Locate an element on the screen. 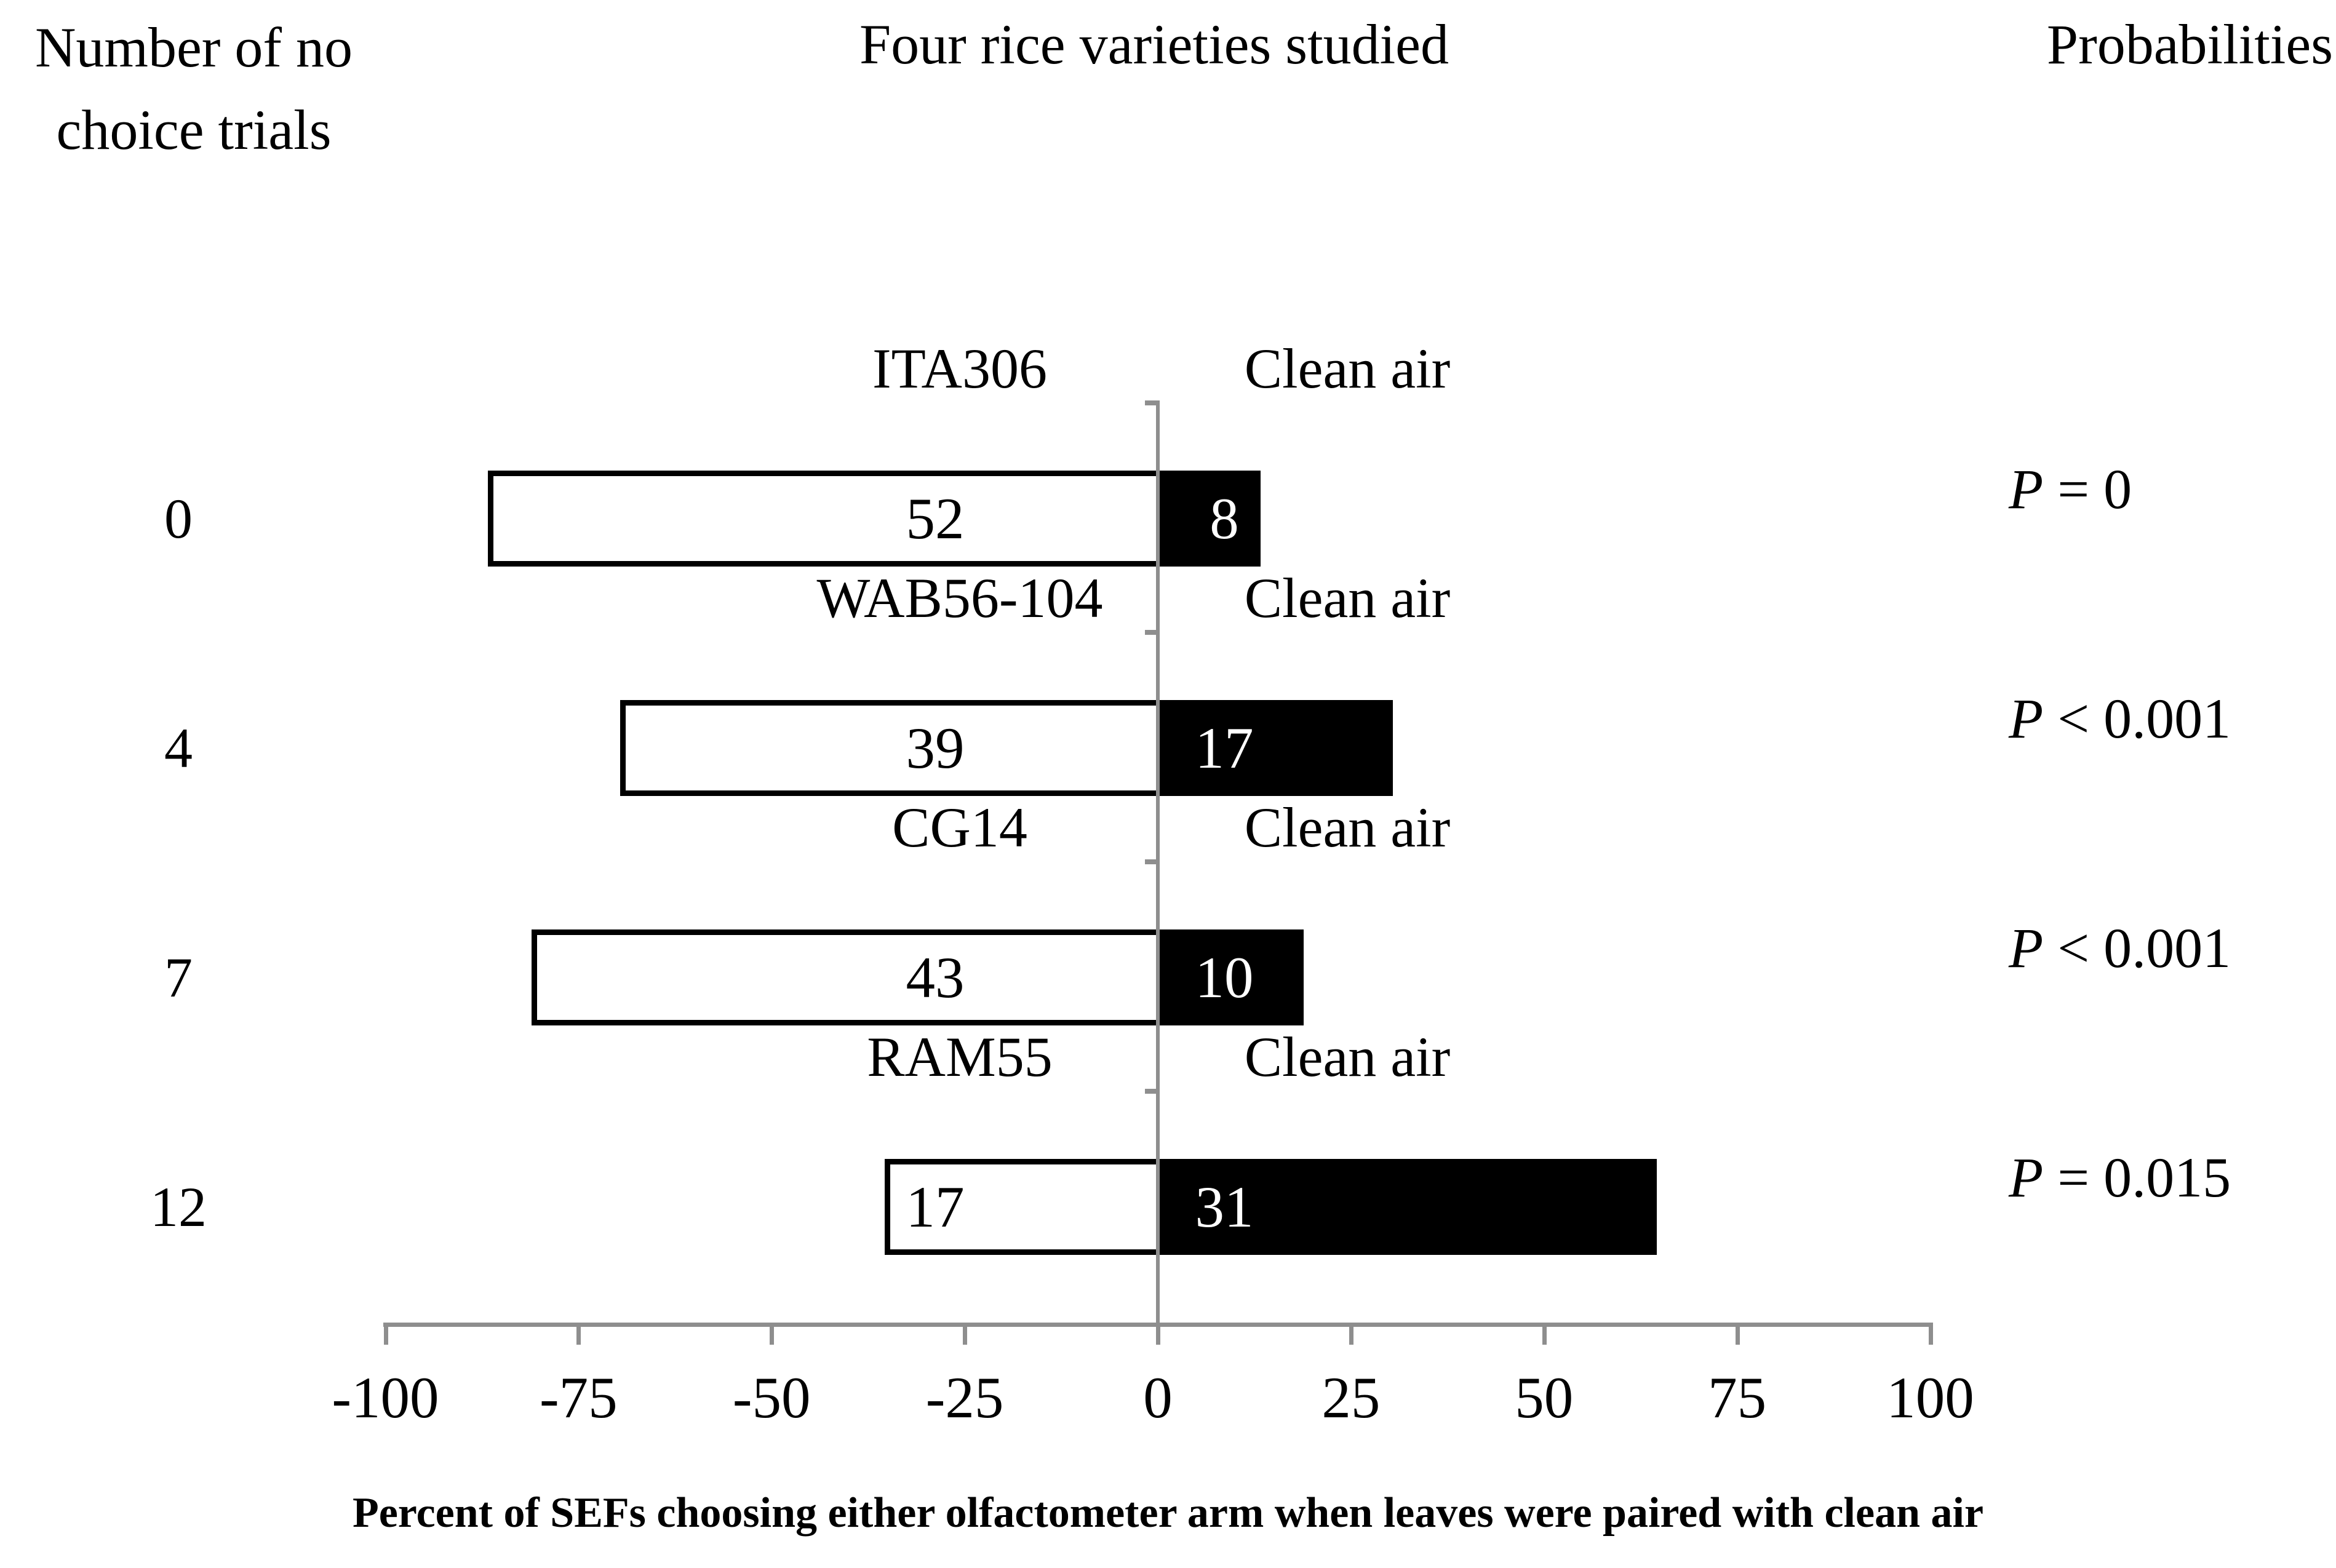  x-axis-tick-label: 50 is located at coordinates (1545, 1398).